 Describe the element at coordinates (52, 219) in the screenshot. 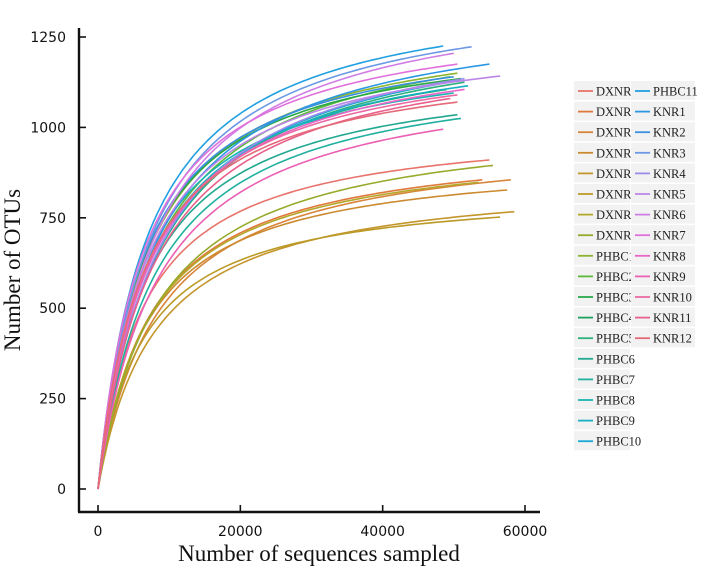

I see `y-tick-label: 750` at that location.